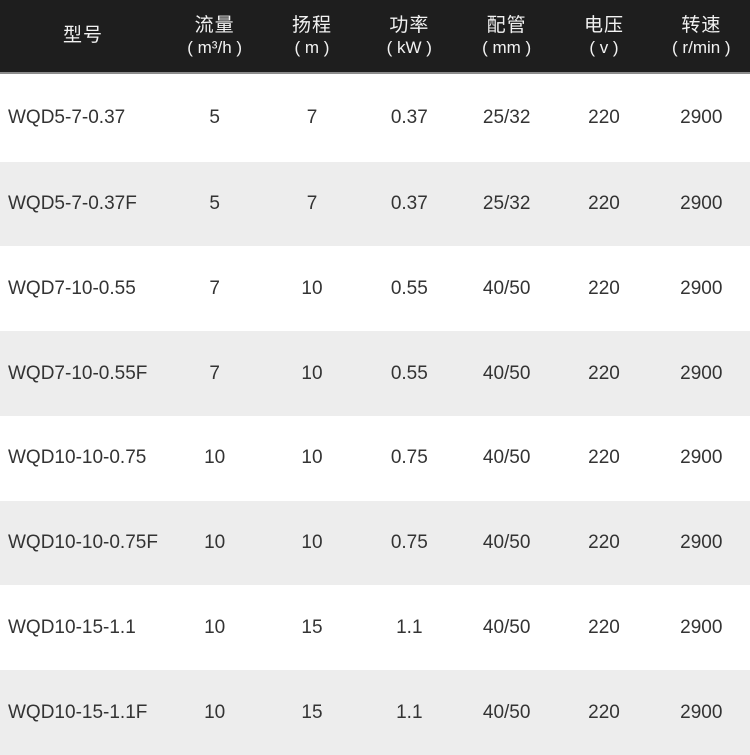 The height and width of the screenshot is (755, 750). I want to click on col-header-label: 电压, so click(603, 25).